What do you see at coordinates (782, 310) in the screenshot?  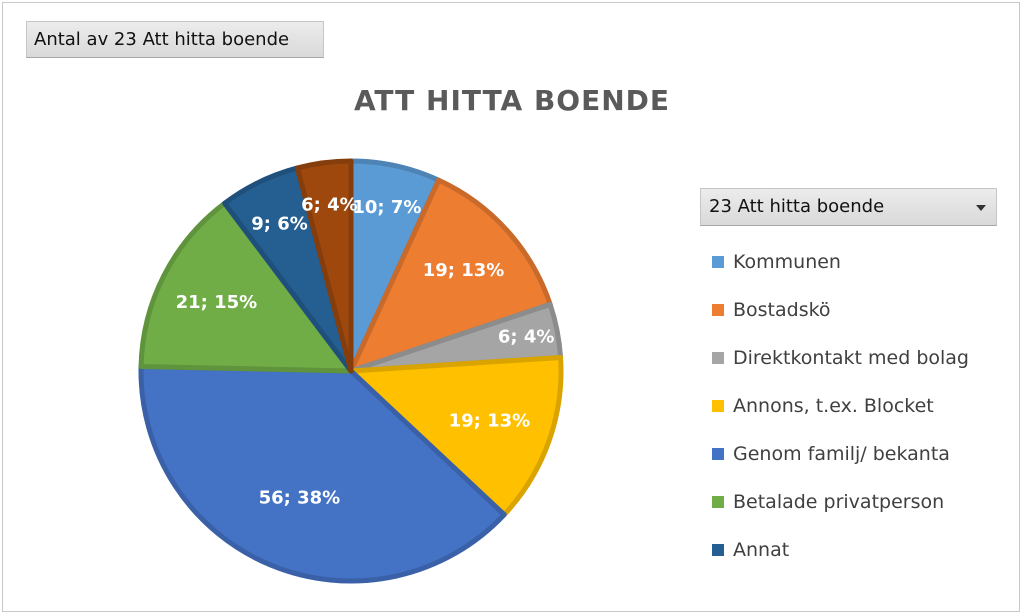 I see `legend-label: Bostadskö` at bounding box center [782, 310].